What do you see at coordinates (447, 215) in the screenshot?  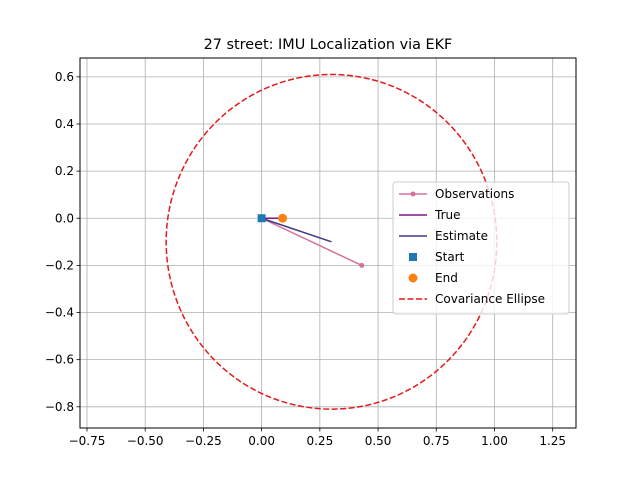 I see `legend-label-true: True` at bounding box center [447, 215].